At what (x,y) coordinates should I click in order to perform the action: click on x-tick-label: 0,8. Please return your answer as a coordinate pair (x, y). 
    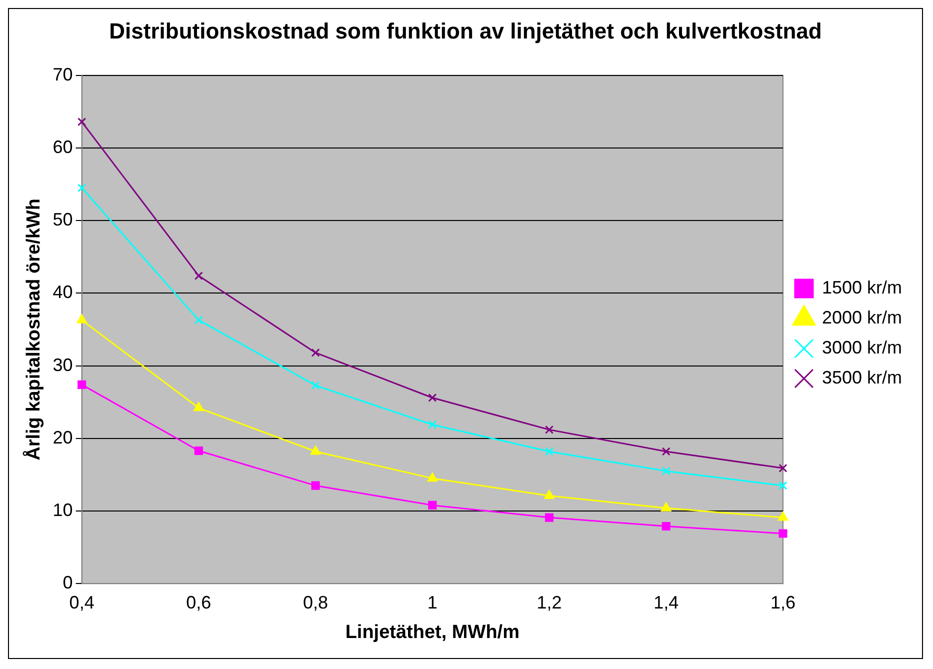
    Looking at the image, I should click on (315, 602).